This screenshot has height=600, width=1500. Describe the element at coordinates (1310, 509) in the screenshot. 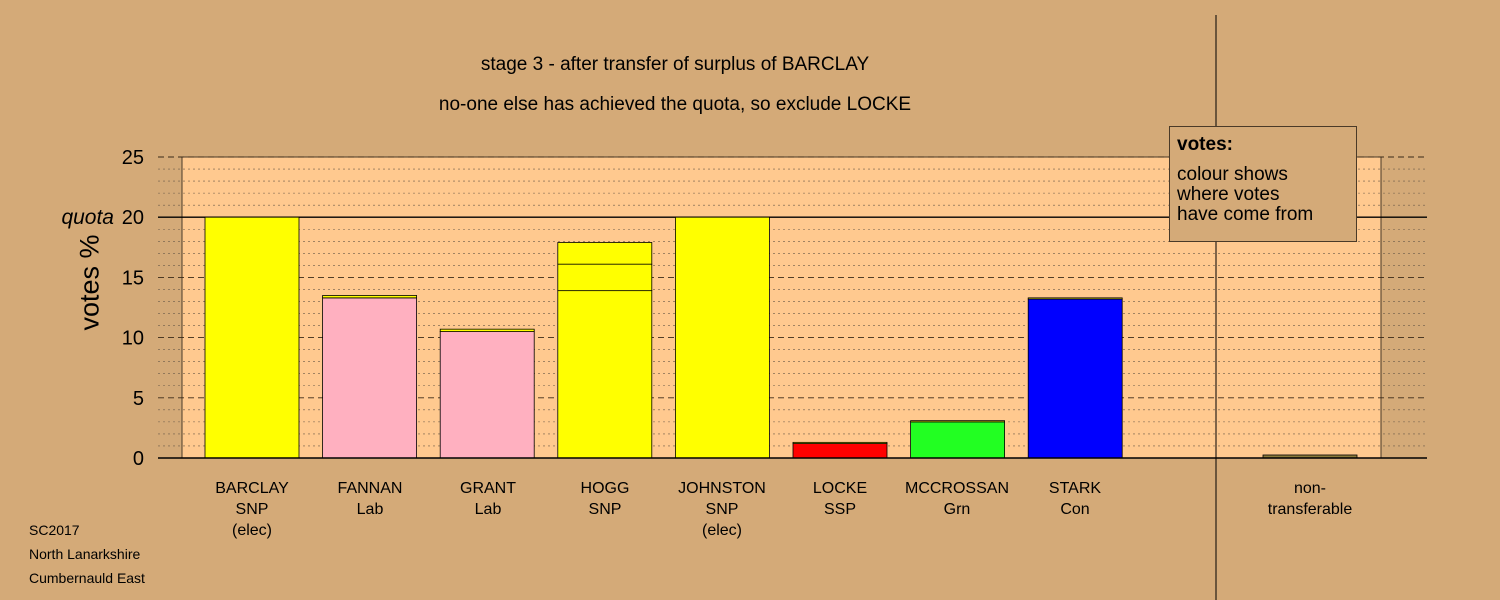

I see `nontransferable-label-2: transferable` at that location.